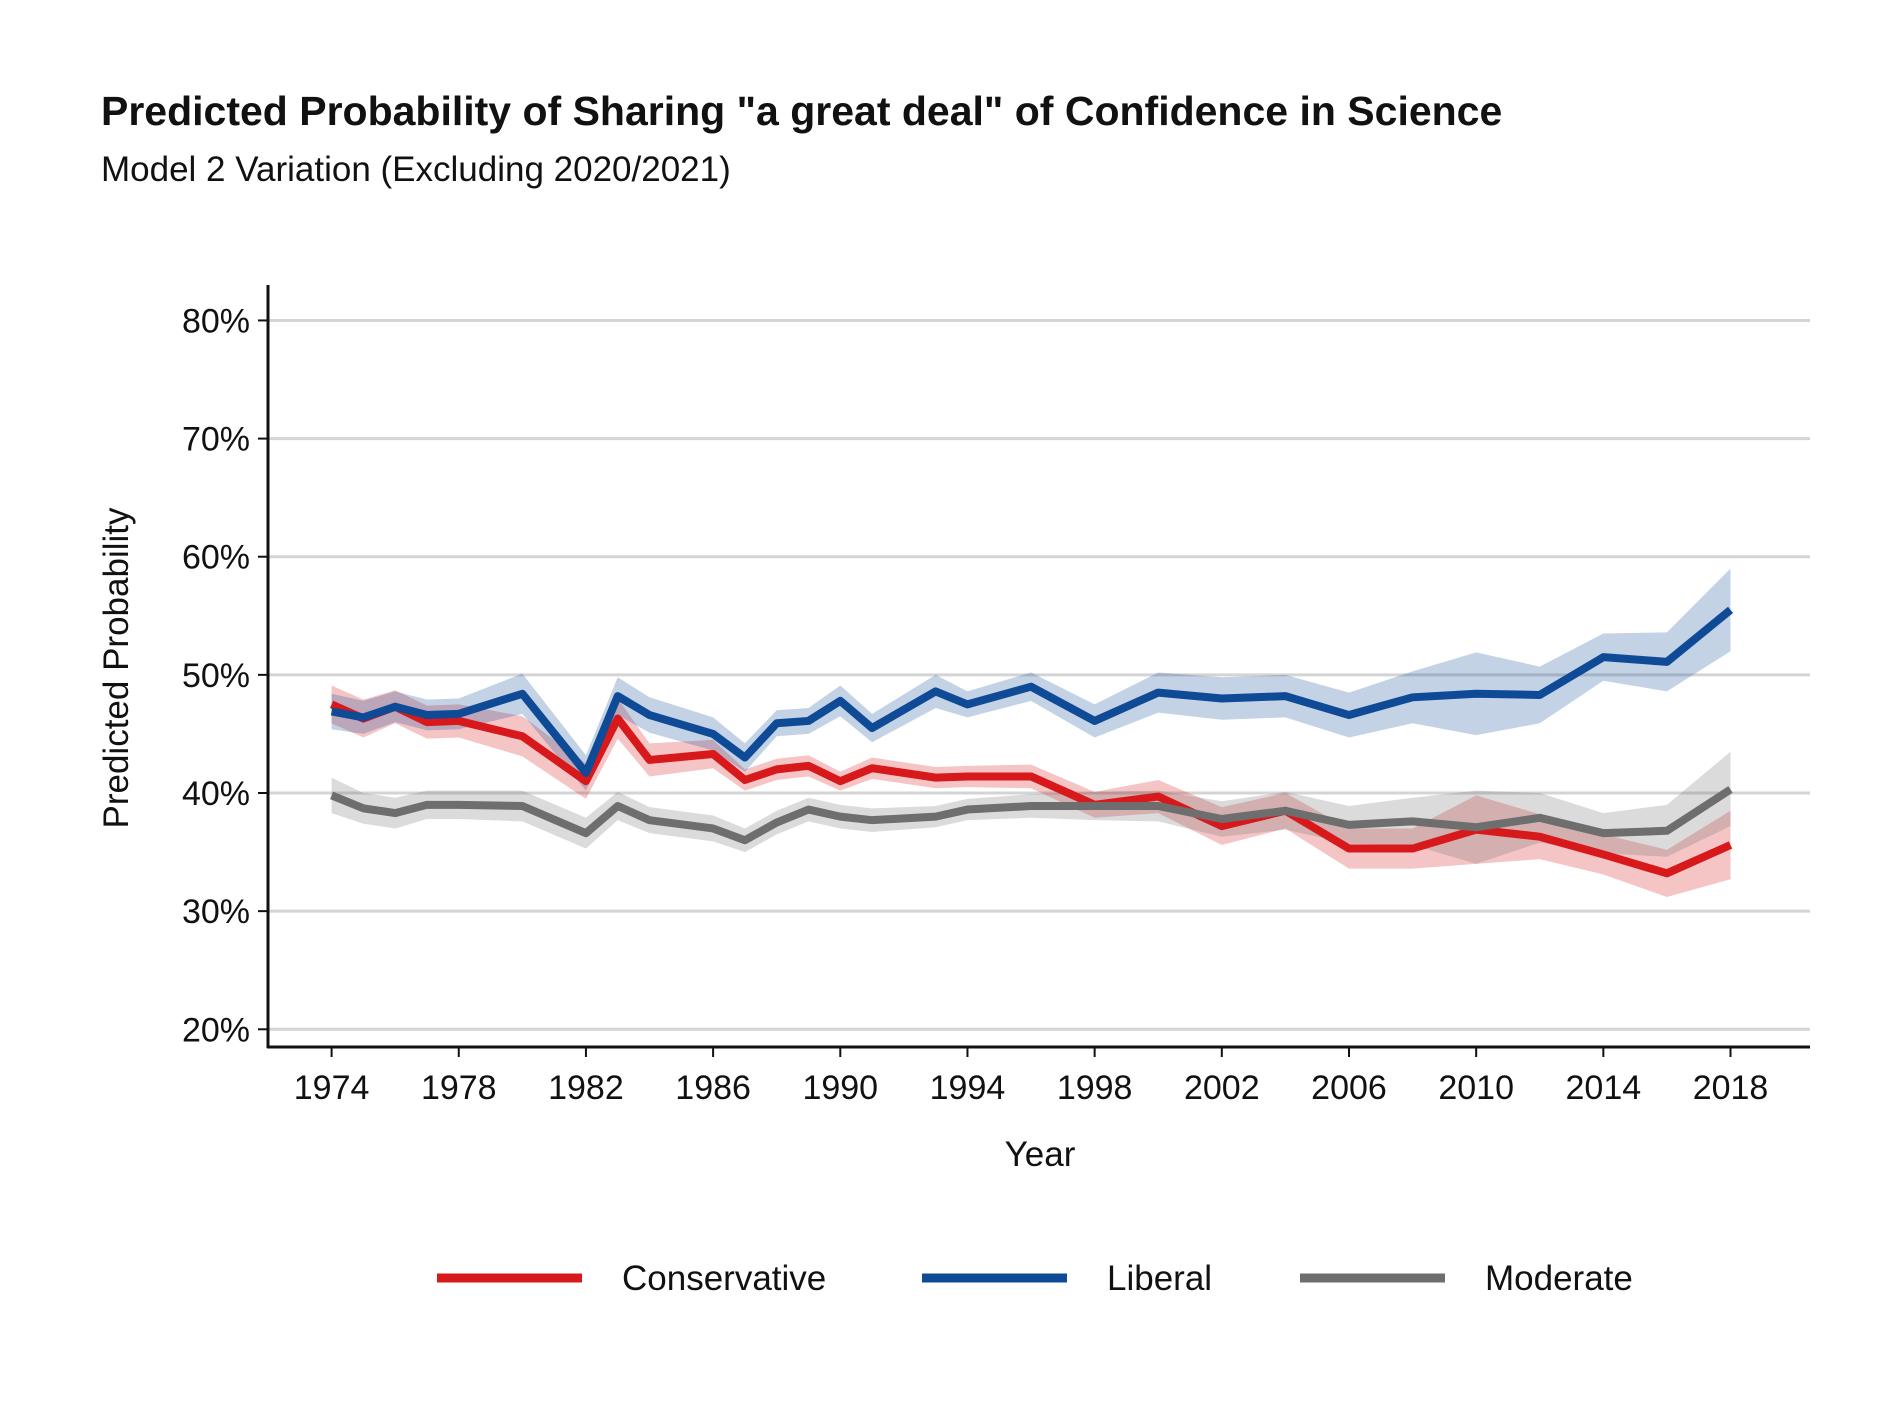  What do you see at coordinates (713, 1088) in the screenshot?
I see `x-tick-label: 1986` at bounding box center [713, 1088].